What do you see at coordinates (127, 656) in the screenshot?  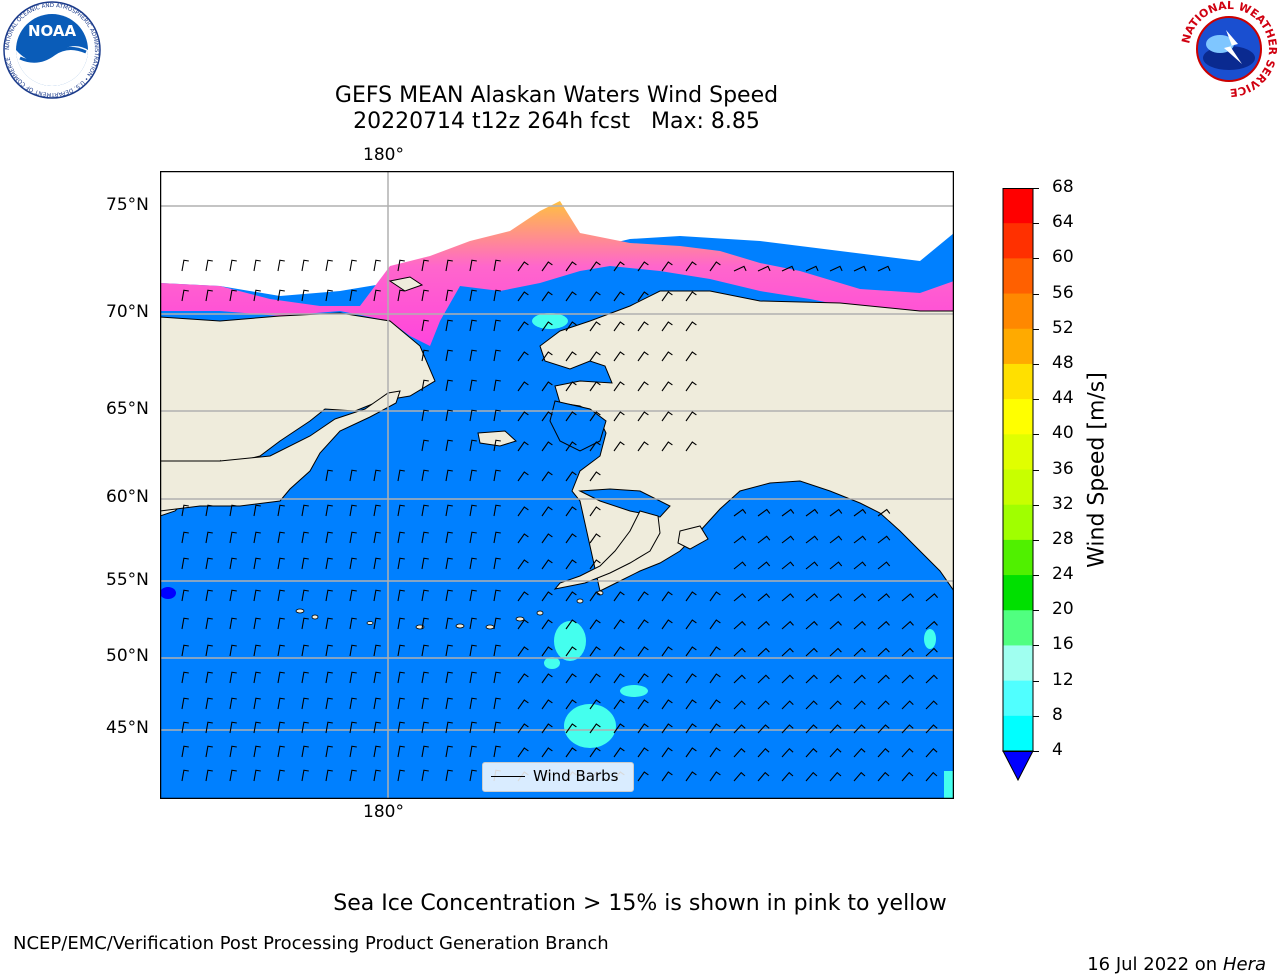 I see `lat-label-50: 50°N` at bounding box center [127, 656].